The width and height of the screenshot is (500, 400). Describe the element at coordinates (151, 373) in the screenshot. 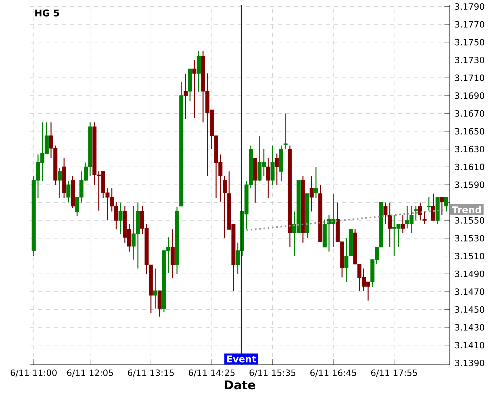

I see `x-tick-label: 6/11 13:15` at that location.